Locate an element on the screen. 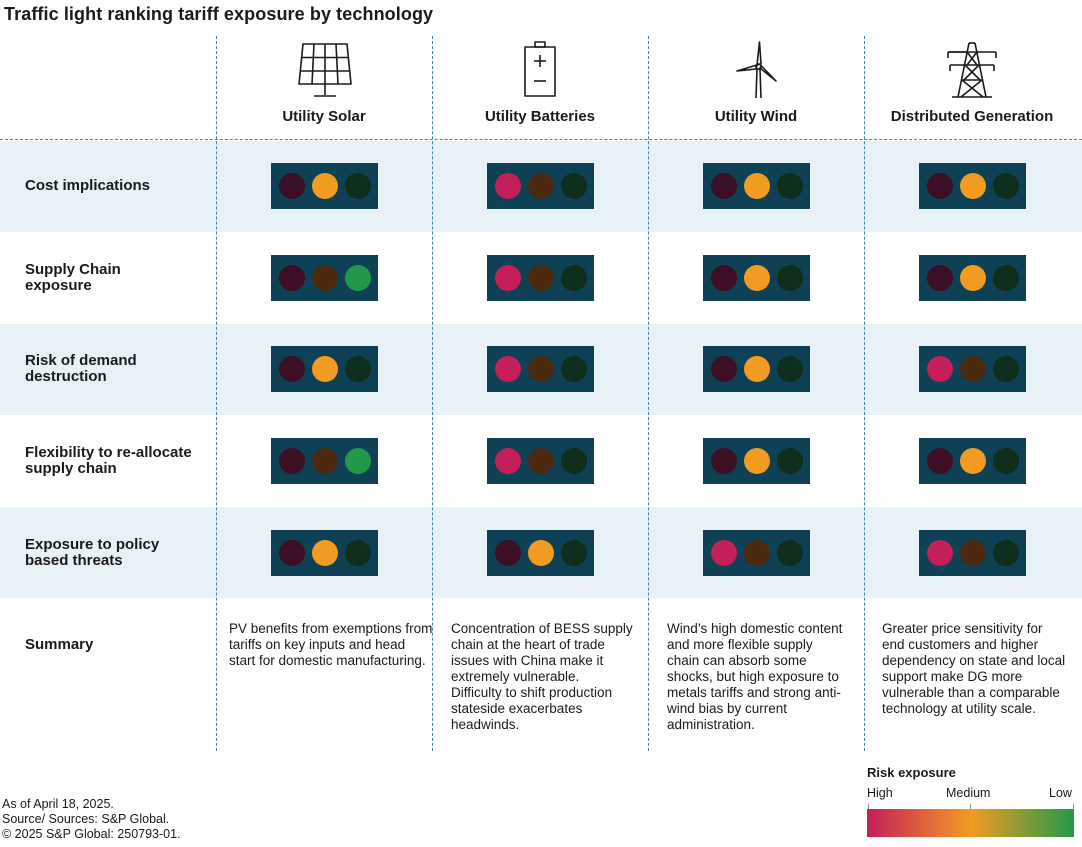  traffic-light-supply-chain-exposure-utility-wind is located at coordinates (756, 278).